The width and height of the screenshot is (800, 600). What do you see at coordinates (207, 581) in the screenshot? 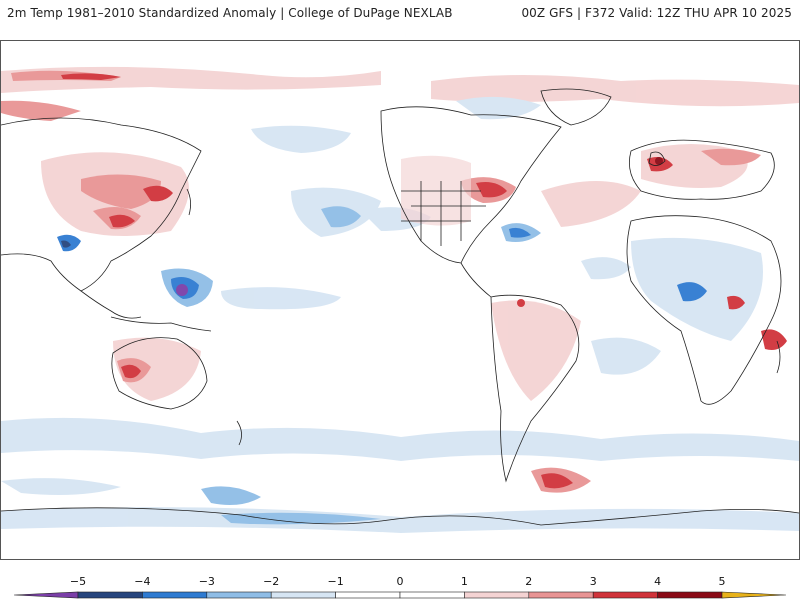
I see `colorbar-tick-label: −3` at bounding box center [207, 581].